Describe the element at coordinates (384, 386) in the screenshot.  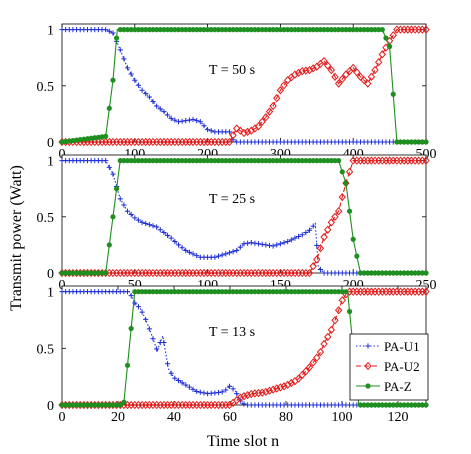
I see `legend-item: PA-Z` at that location.